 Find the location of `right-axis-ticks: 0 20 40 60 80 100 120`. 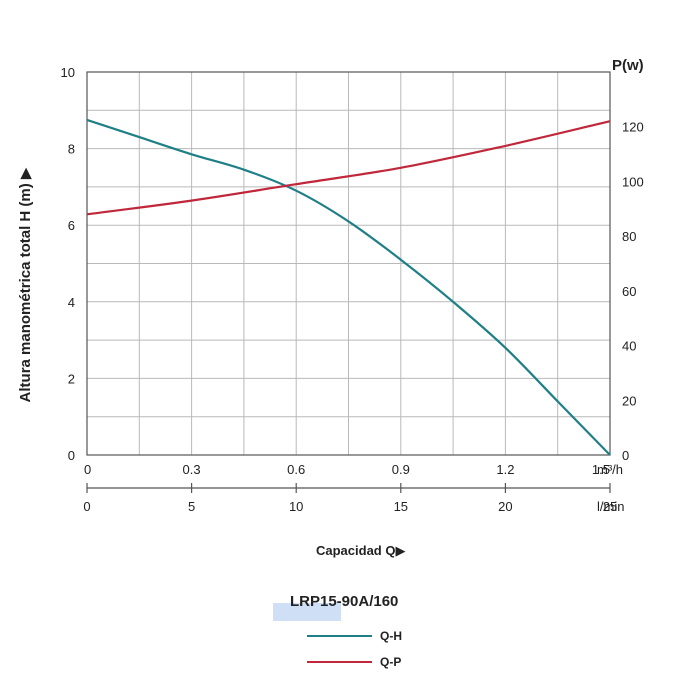

right-axis-ticks: 0 20 40 60 80 100 120 is located at coordinates (633, 291).